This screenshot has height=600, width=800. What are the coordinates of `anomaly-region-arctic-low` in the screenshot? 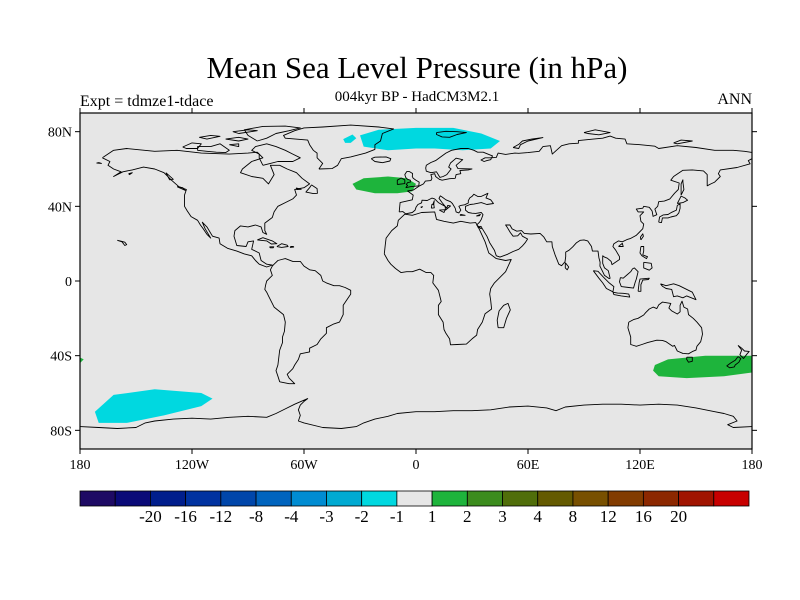 It's located at (430, 139).